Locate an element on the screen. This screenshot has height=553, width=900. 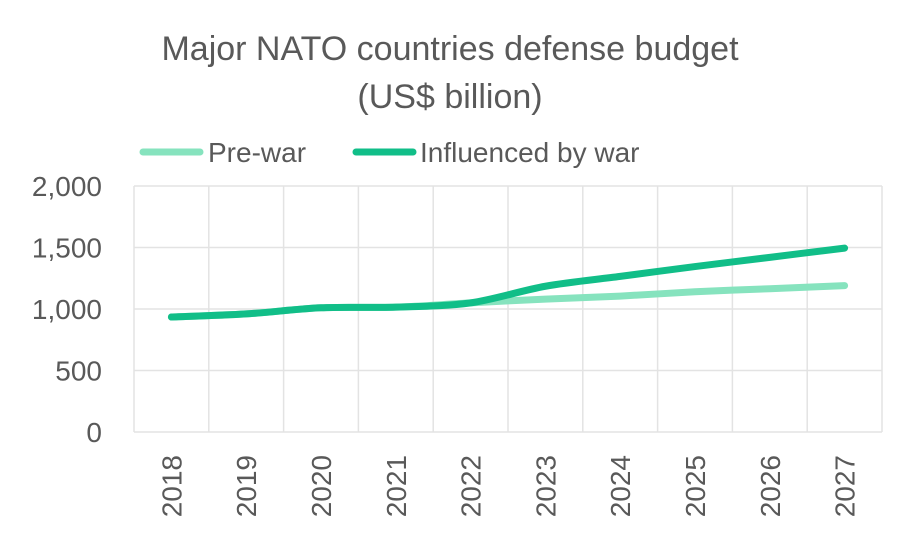
legend-label: Influenced by war is located at coordinates (529, 152).